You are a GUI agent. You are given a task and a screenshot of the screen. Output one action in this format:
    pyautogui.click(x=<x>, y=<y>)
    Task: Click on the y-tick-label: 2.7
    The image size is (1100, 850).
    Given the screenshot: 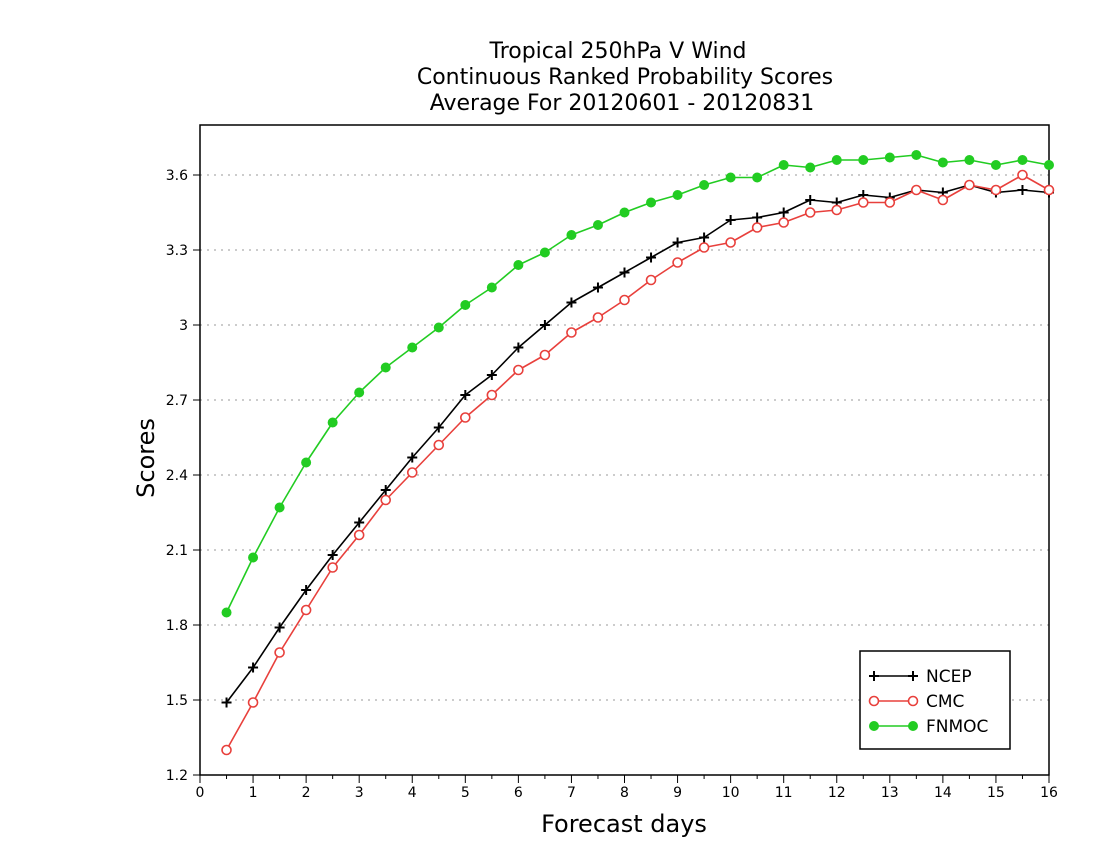 What is the action you would take?
    pyautogui.click(x=177, y=401)
    